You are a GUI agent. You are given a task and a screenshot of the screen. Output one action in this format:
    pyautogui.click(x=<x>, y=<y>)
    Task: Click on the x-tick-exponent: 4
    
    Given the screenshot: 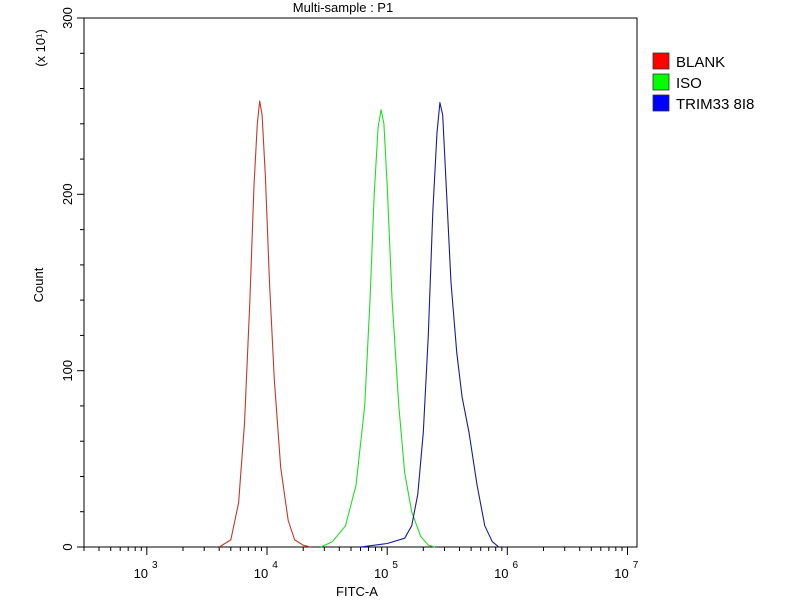 What is the action you would take?
    pyautogui.click(x=275, y=565)
    